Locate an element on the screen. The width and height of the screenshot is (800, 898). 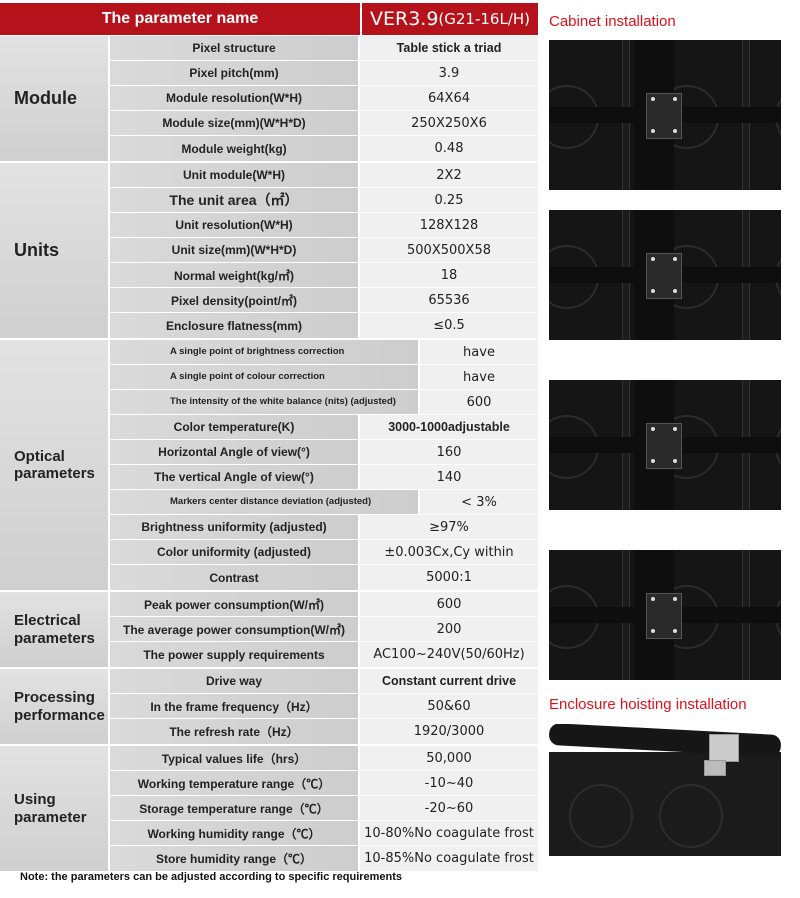
table-row: Normal weight(kg/㎡) 18 is located at coordinates (324, 275).